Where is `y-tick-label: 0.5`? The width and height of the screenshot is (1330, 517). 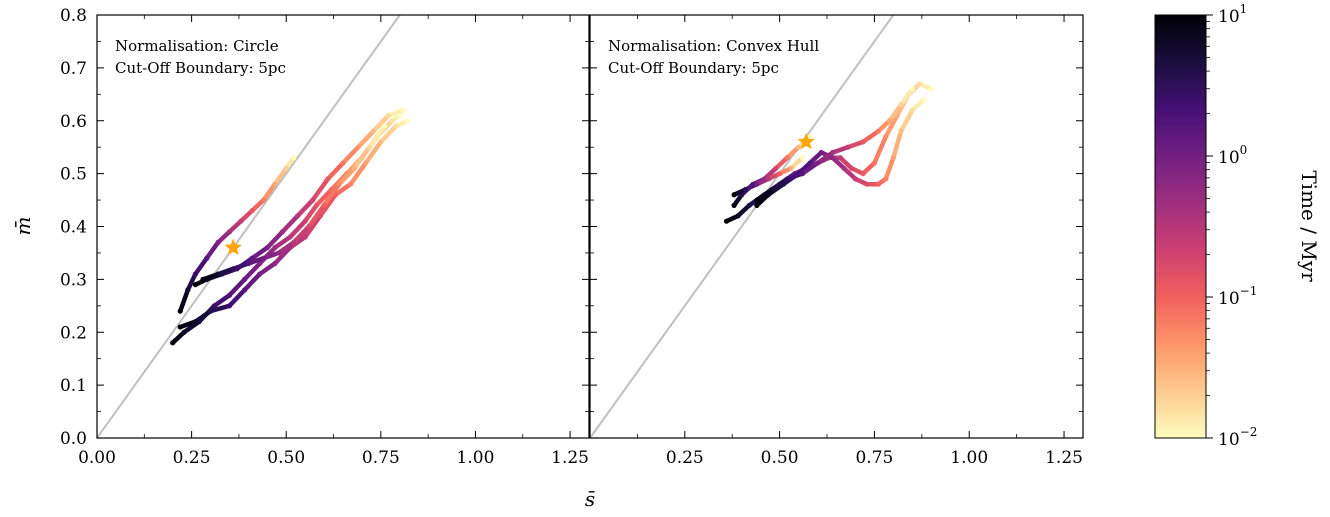 y-tick-label: 0.5 is located at coordinates (73, 175).